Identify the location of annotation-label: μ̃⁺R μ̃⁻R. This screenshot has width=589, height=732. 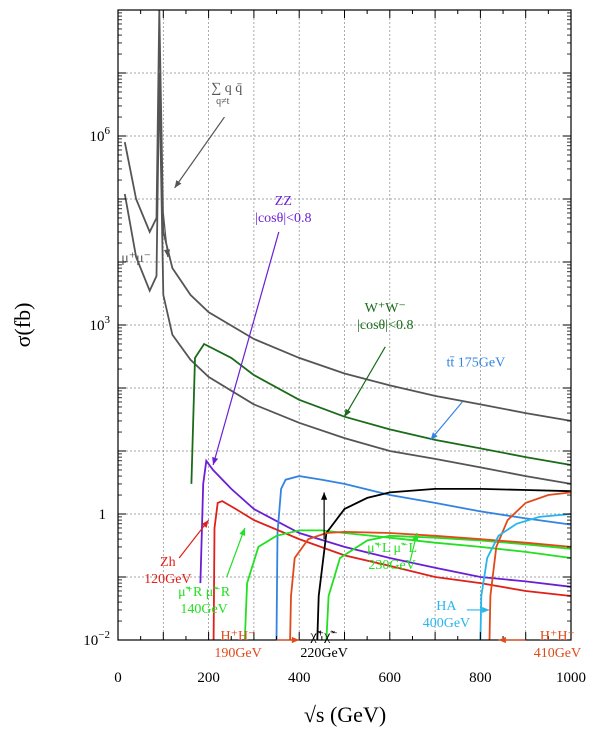
(204, 592).